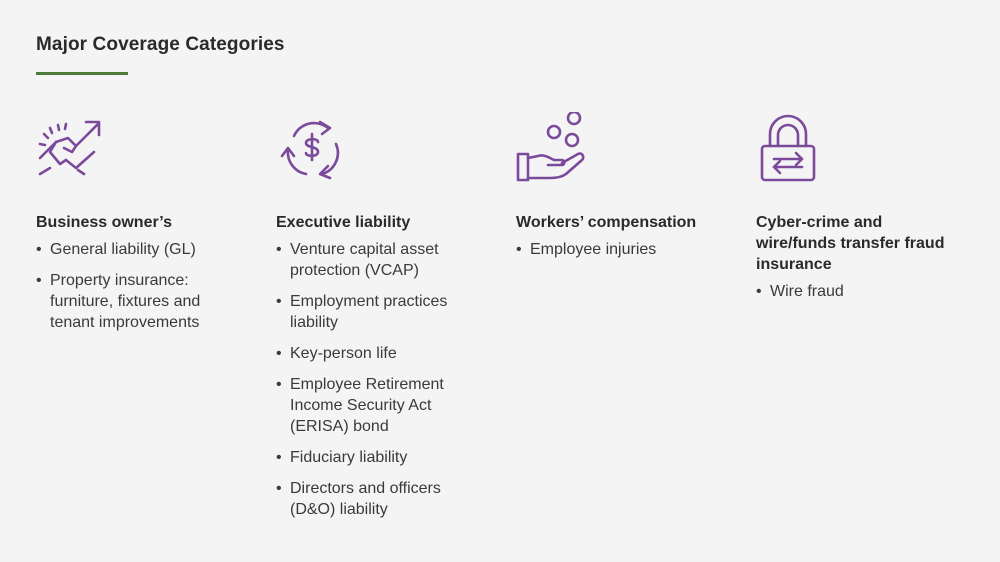 The height and width of the screenshot is (562, 1000). I want to click on column-heading: Executive liability, so click(343, 222).